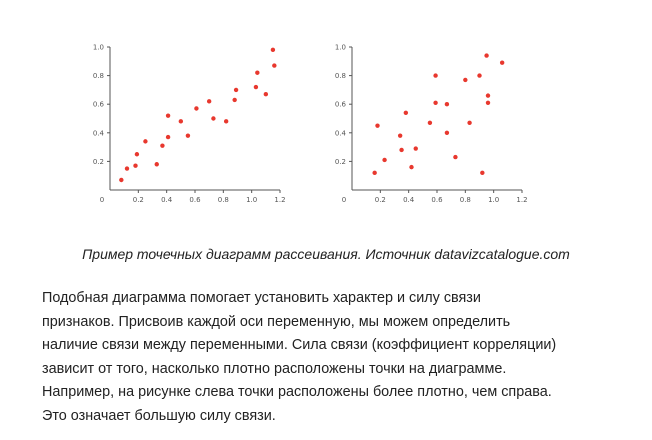  What do you see at coordinates (159, 415) in the screenshot?
I see `paragraph-line: Это означает большую силу связи.` at bounding box center [159, 415].